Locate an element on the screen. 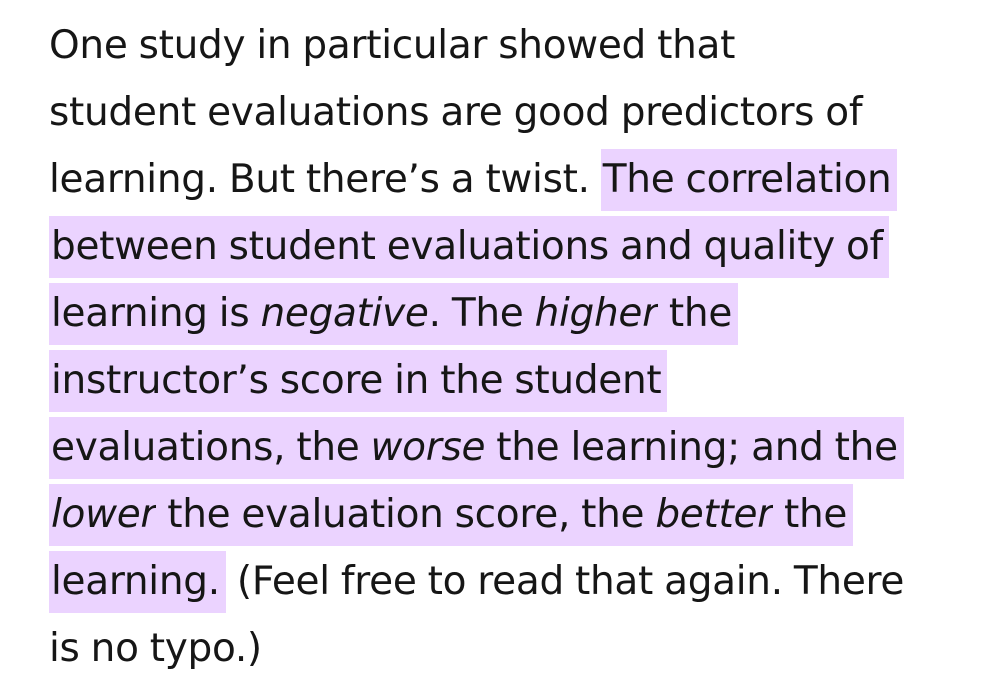  highlighted-text-segment: higher is located at coordinates (596, 314).